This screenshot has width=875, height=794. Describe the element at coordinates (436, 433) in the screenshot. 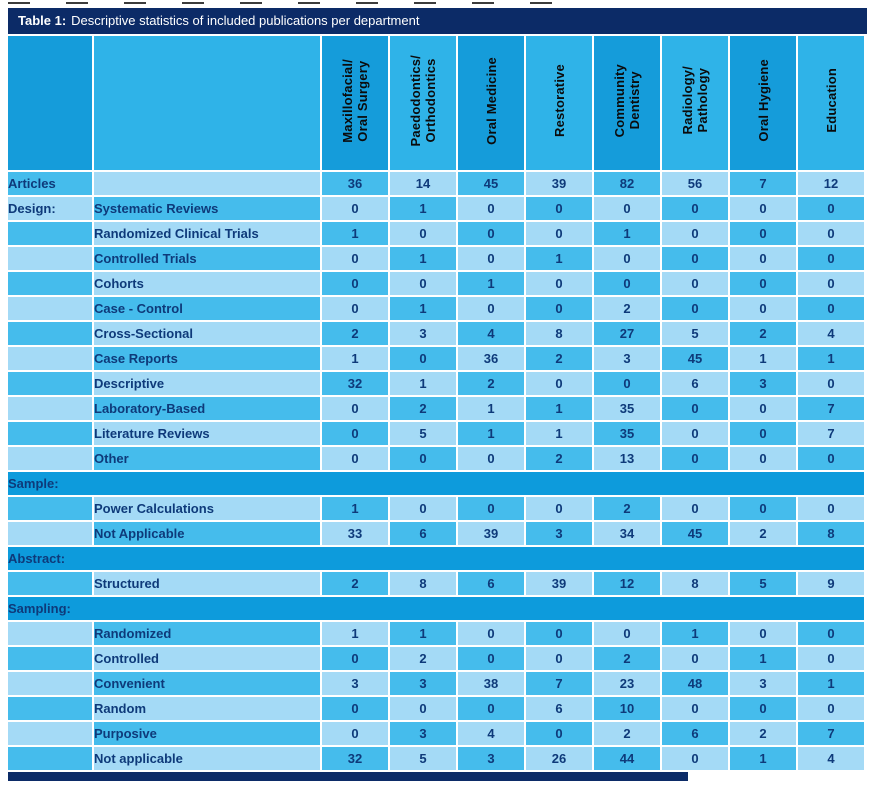

I see `table-row-literature-reviews: Literature Reviews 0 5 1 1 35 0 0 7` at that location.